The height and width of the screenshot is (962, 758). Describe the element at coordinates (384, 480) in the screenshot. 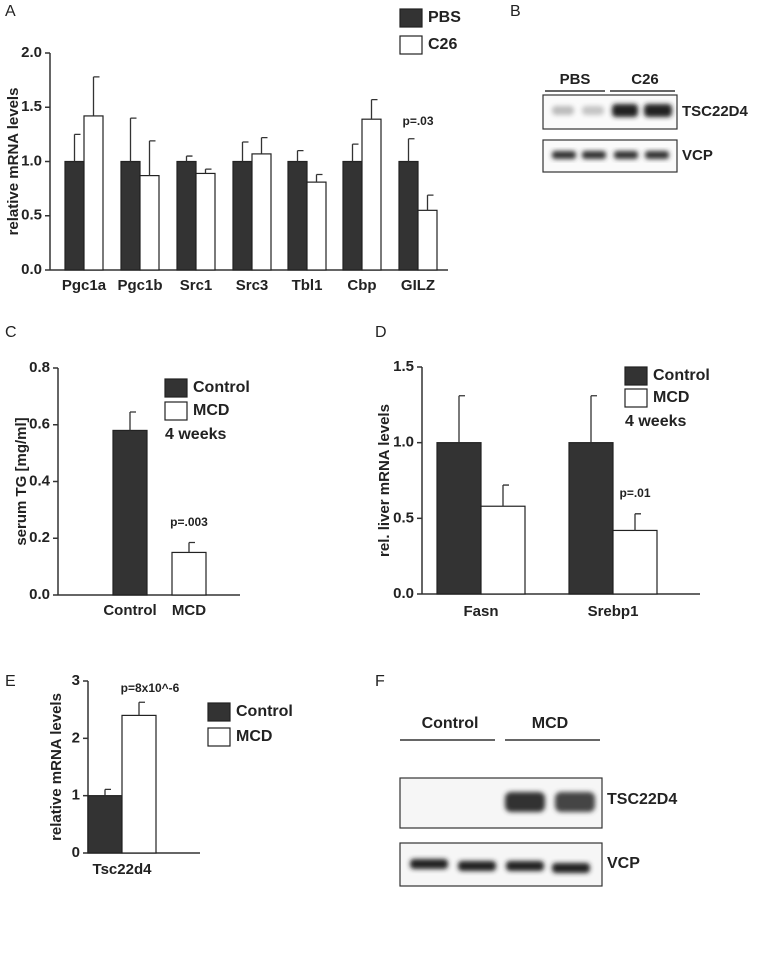

I see `y-axis-label: rel. liver mRNA levels` at that location.